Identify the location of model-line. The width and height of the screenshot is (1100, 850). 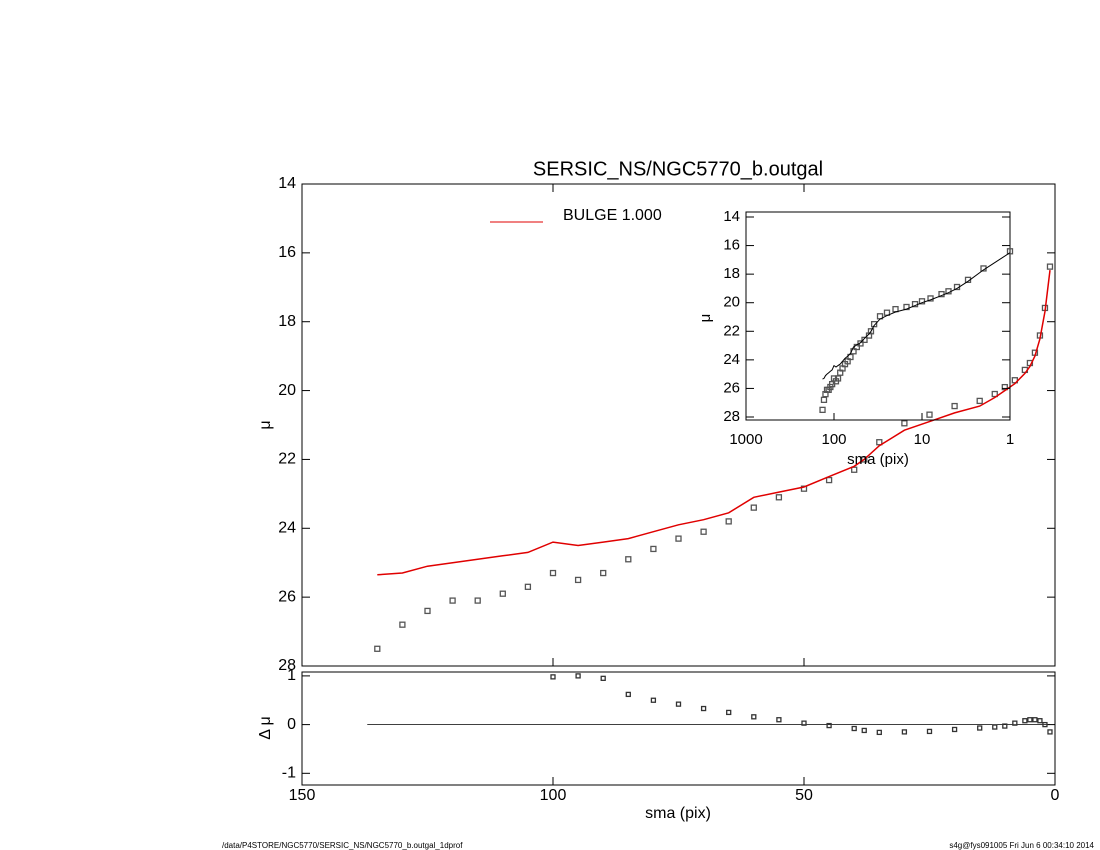
(916, 316).